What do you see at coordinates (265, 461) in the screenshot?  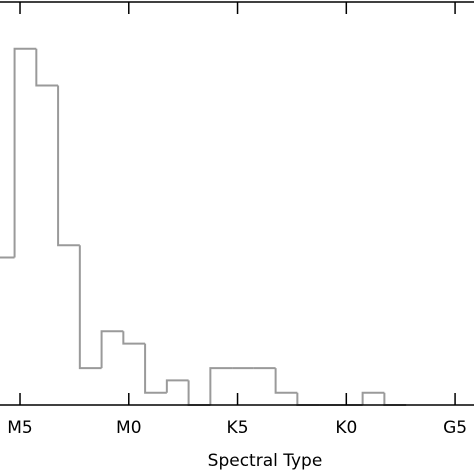 I see `x-axis-label: Spectral Type` at bounding box center [265, 461].